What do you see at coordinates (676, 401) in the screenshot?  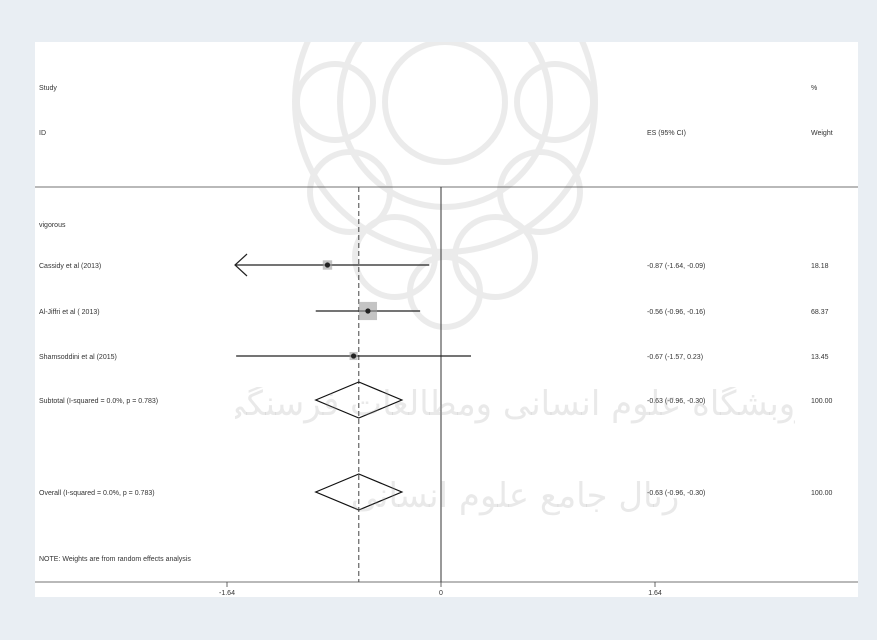 I see `subtotal-es-ci: -0.63 (-0.96, -0.30)` at bounding box center [676, 401].